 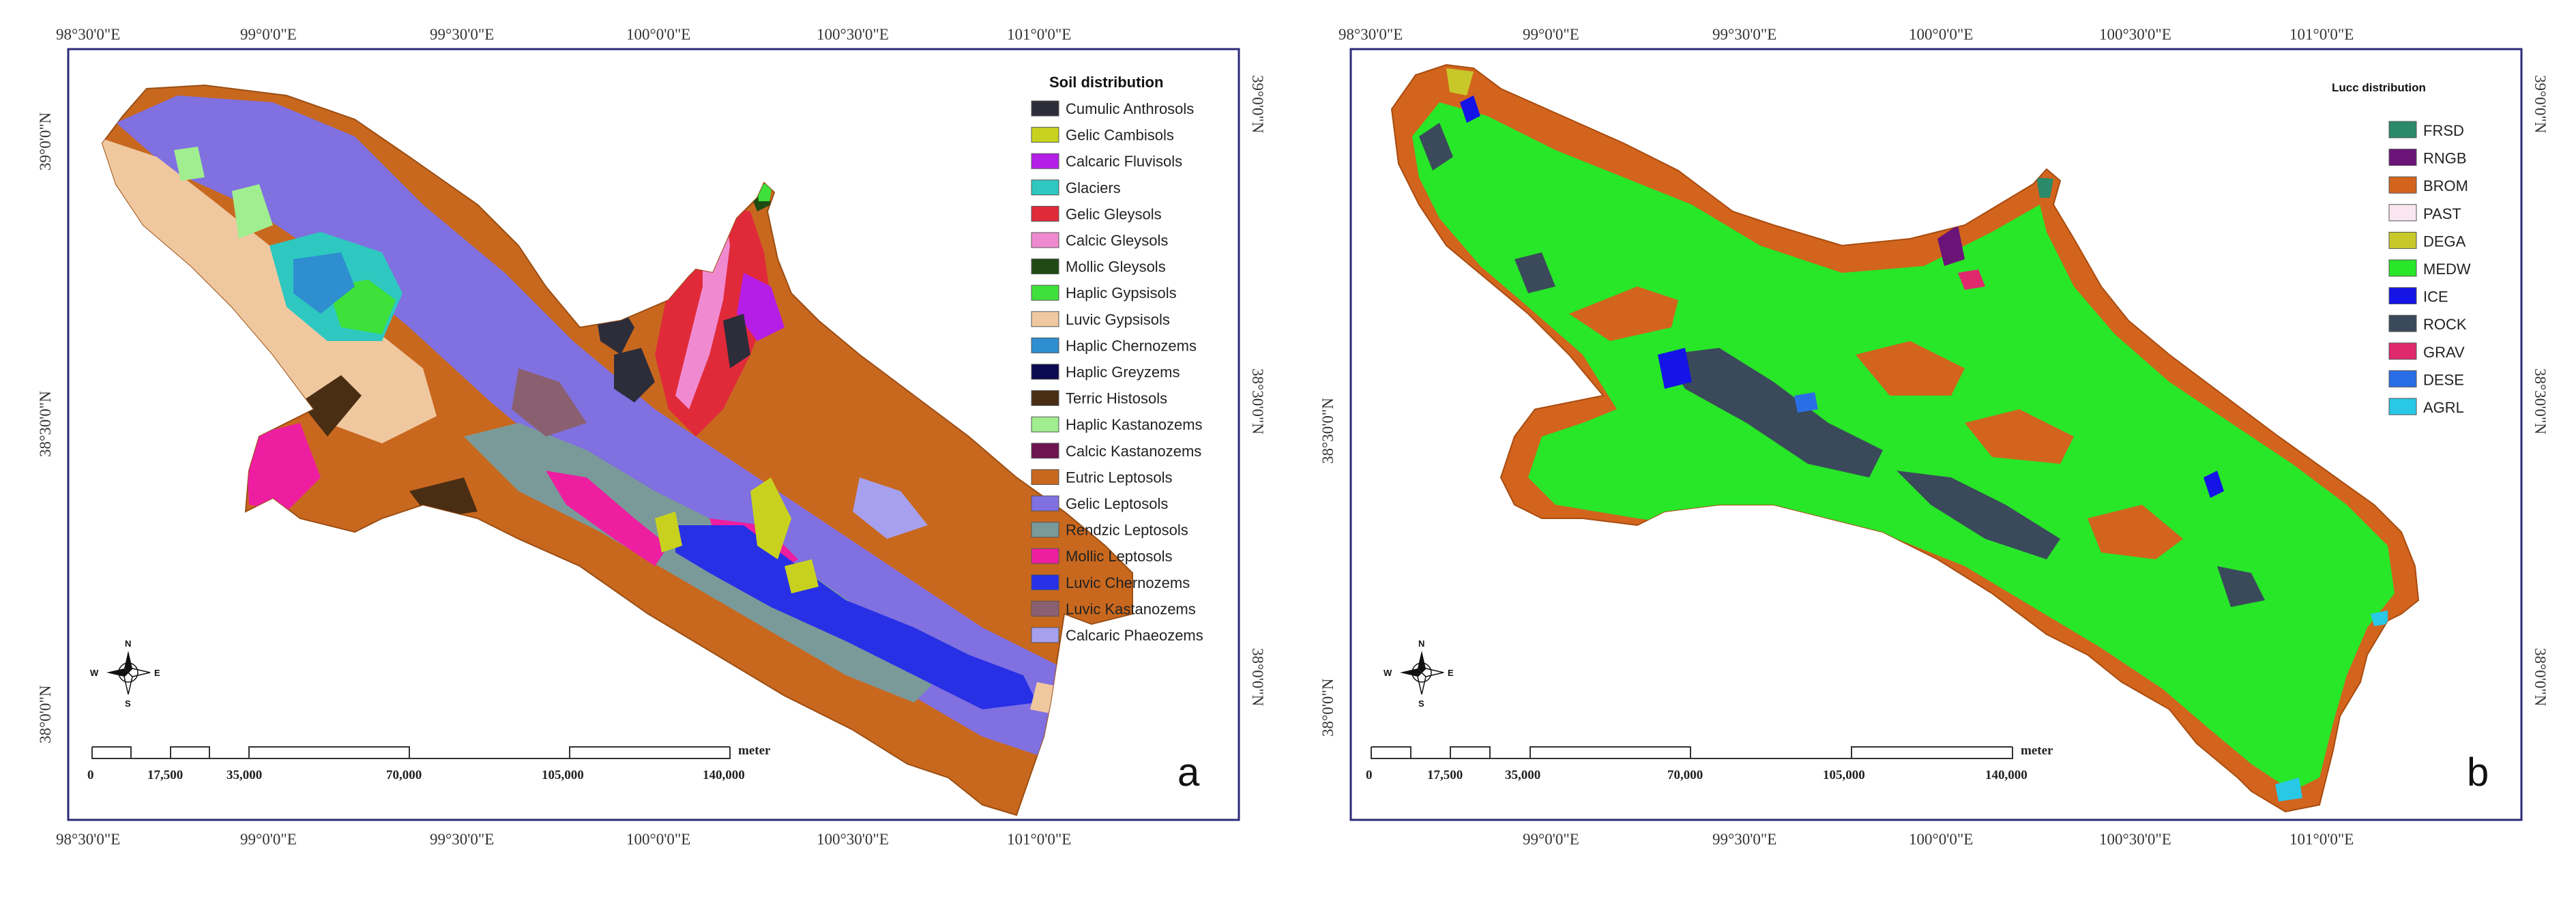 What do you see at coordinates (770, 518) in the screenshot?
I see `soil-gelic-cambisols` at bounding box center [770, 518].